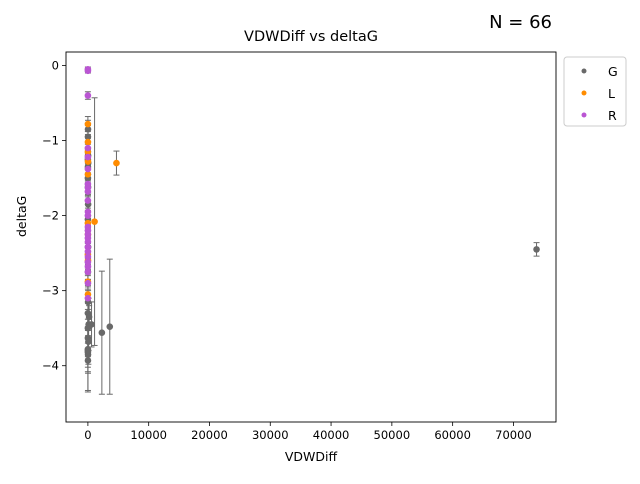 The image size is (640, 484). I want to click on x-axis-ticks: 0 10000 20000 30000 40000 50000 60000 70000, so click(308, 432).